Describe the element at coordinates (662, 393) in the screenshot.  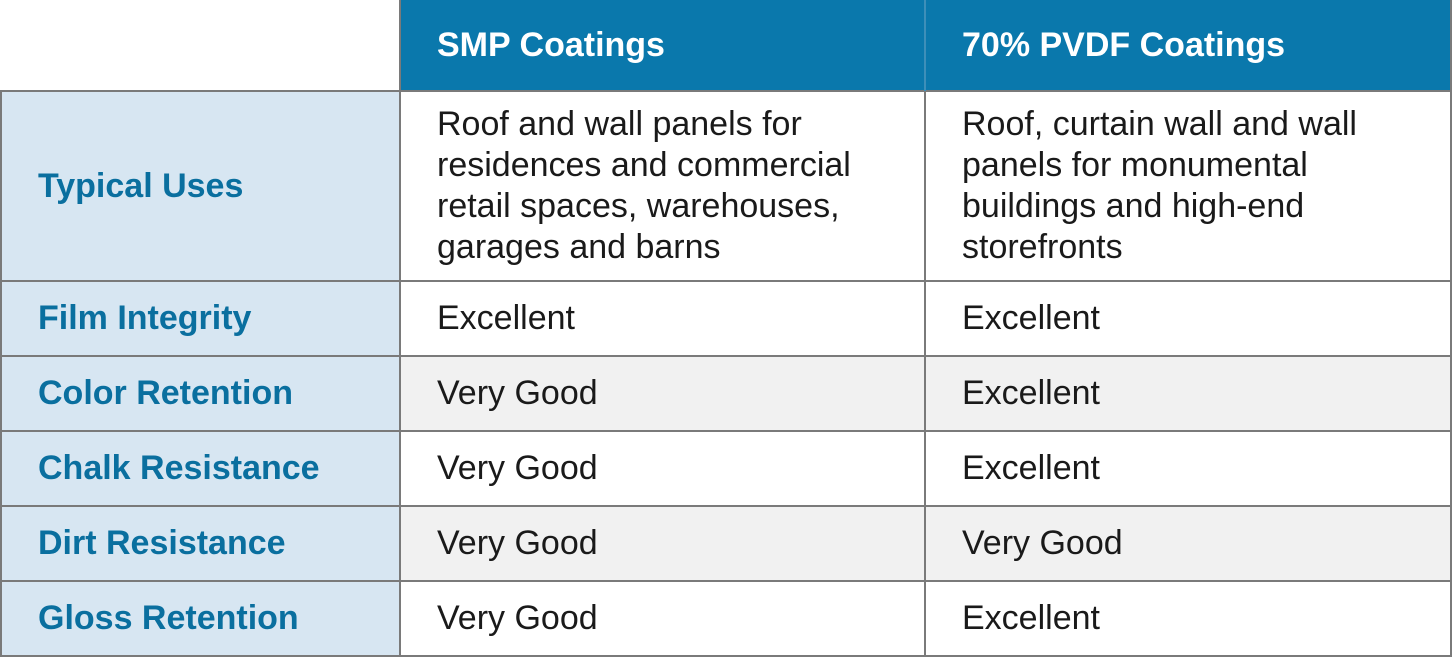
I see `cell-smp-color-retention: Very Good` at that location.